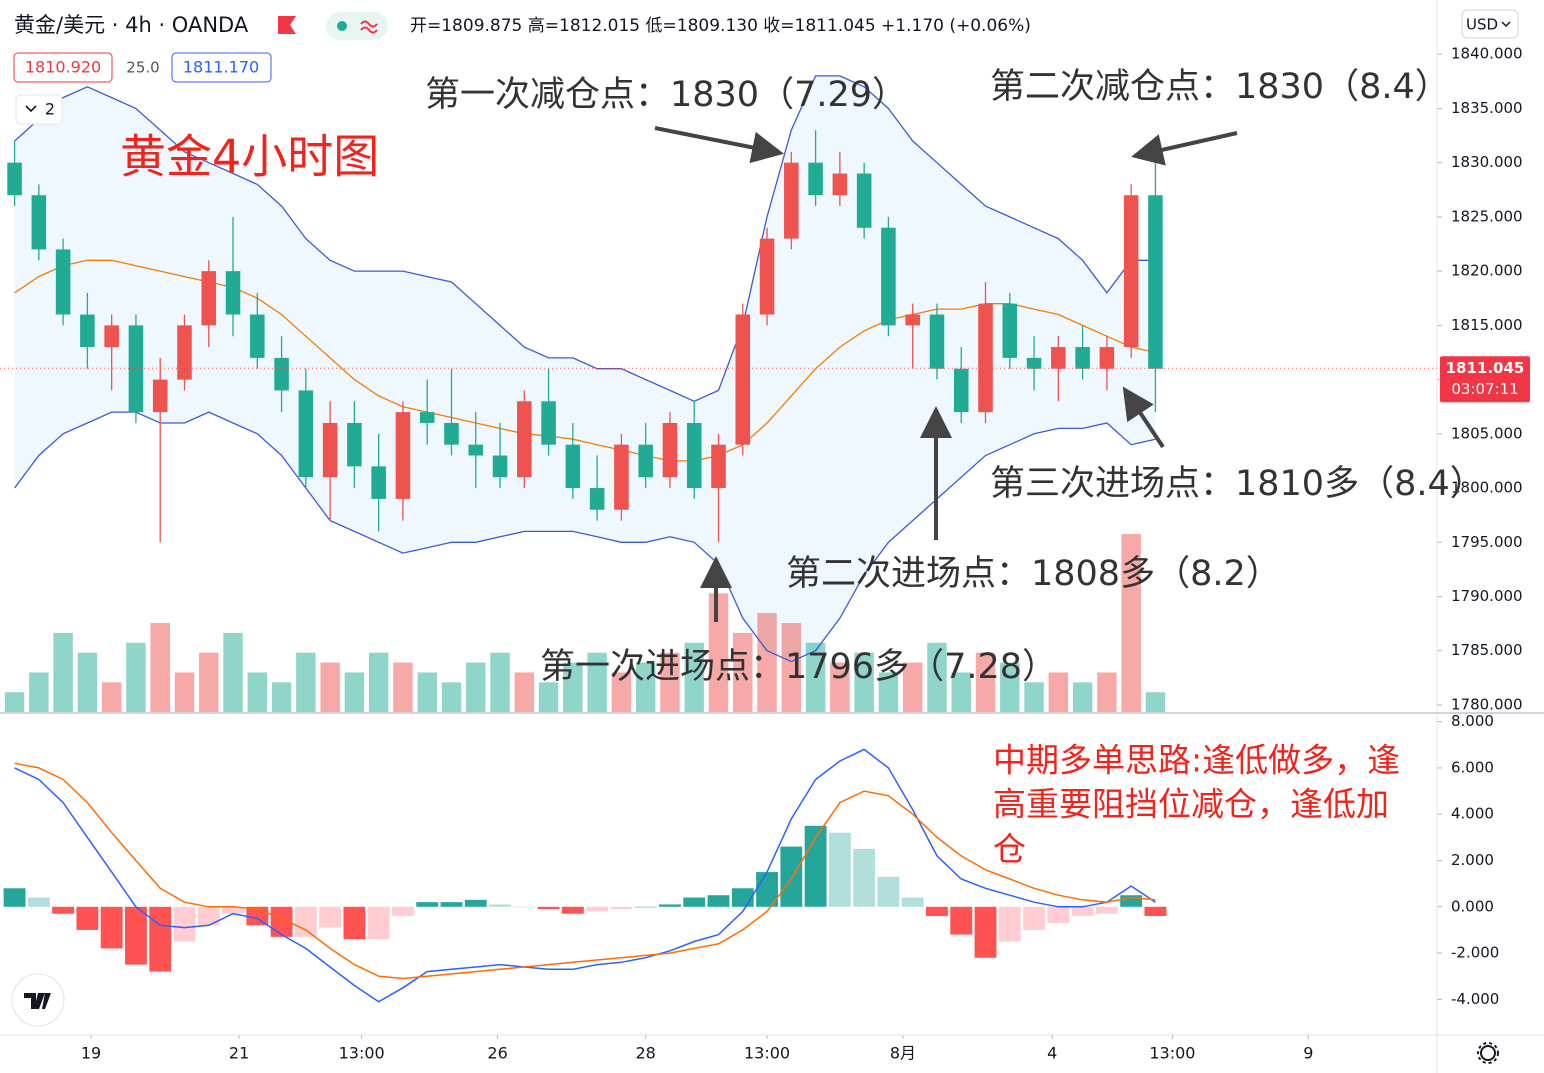  Describe the element at coordinates (287, 25) in the screenshot. I see `flag-icon` at that location.